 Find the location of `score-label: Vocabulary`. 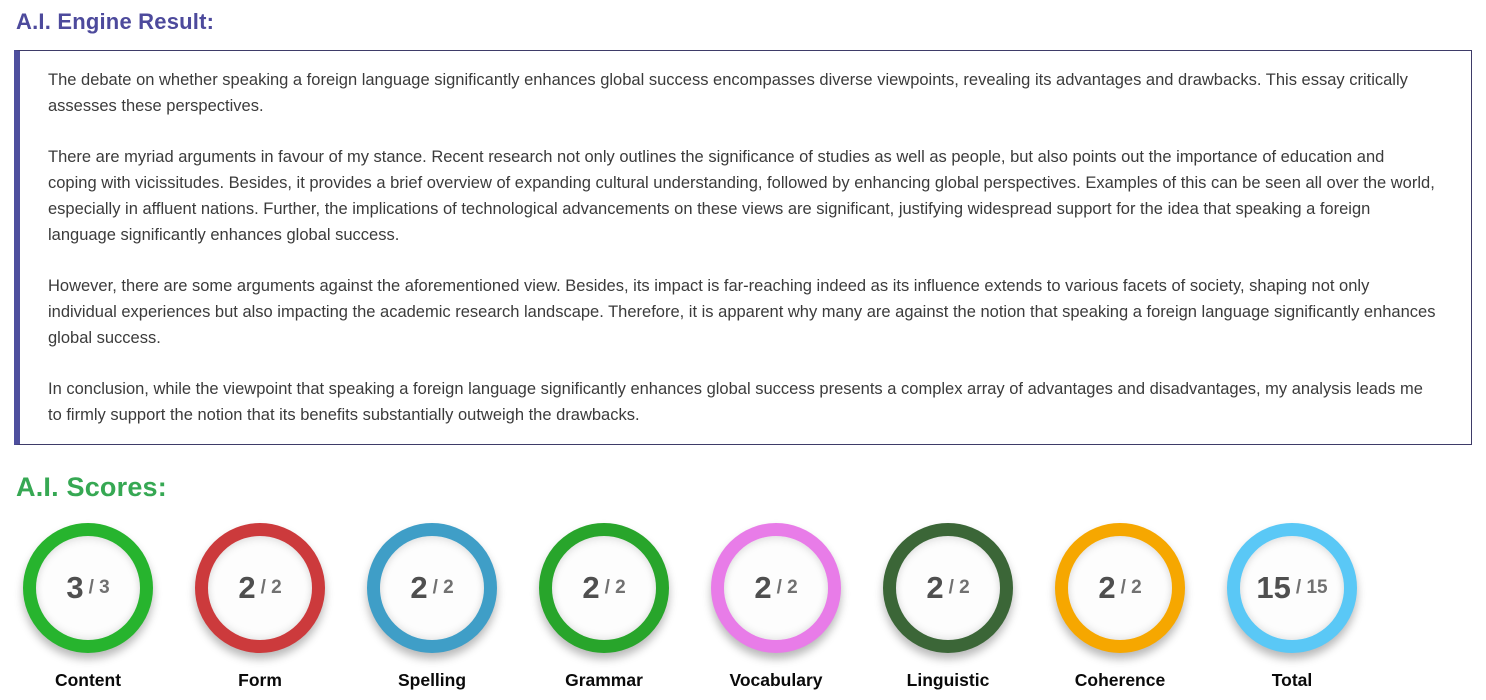

score-label: Vocabulary is located at coordinates (776, 680).